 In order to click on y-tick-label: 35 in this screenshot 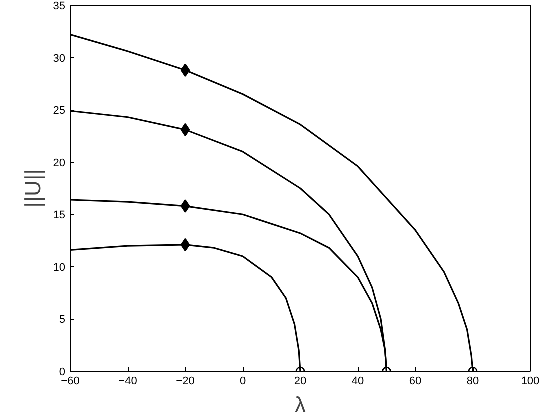, I will do `click(59, 6)`.